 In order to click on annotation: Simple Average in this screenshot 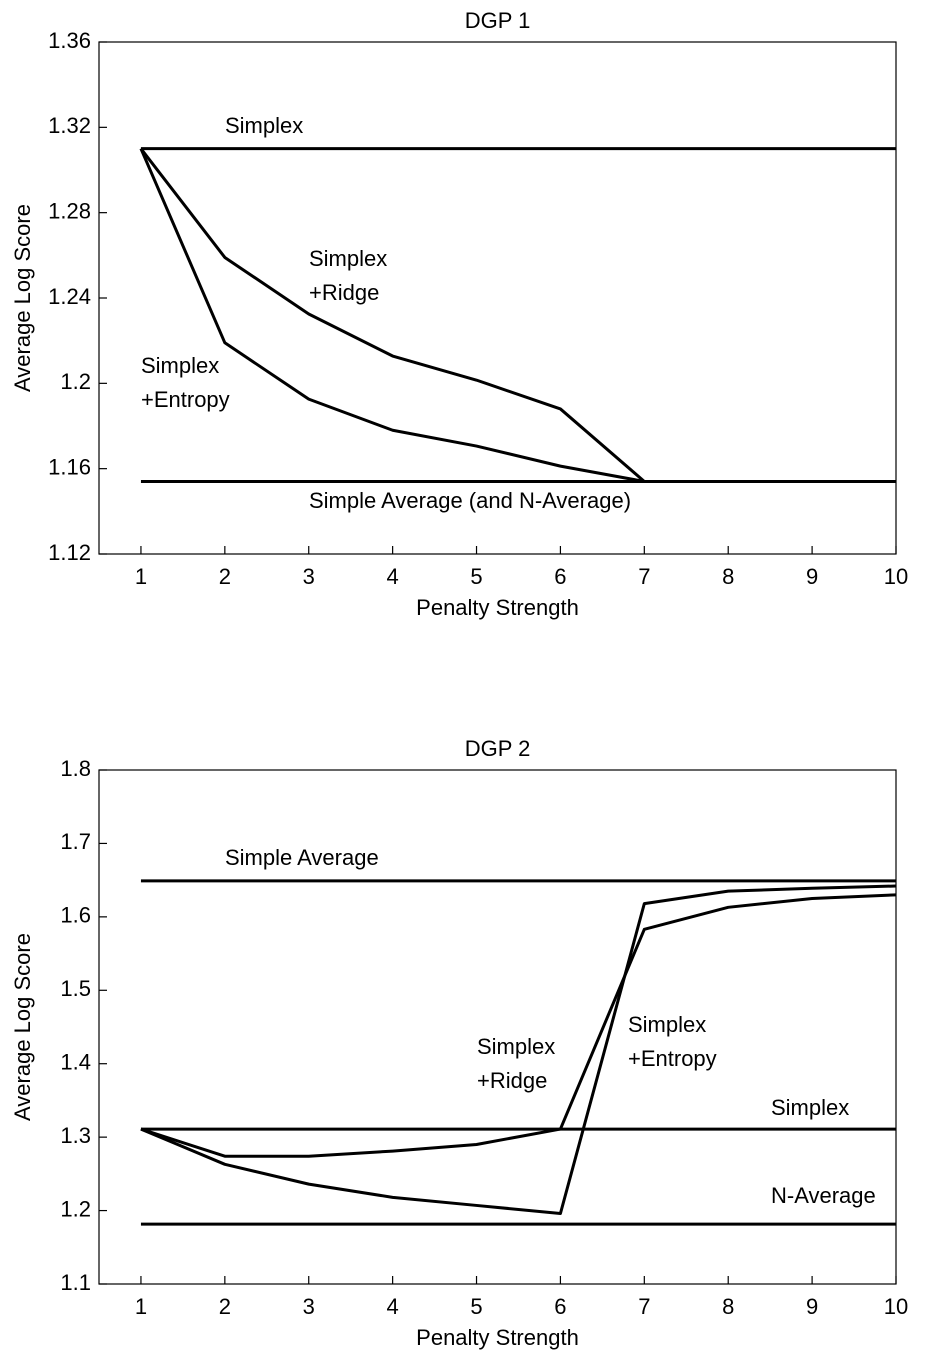, I will do `click(302, 857)`.